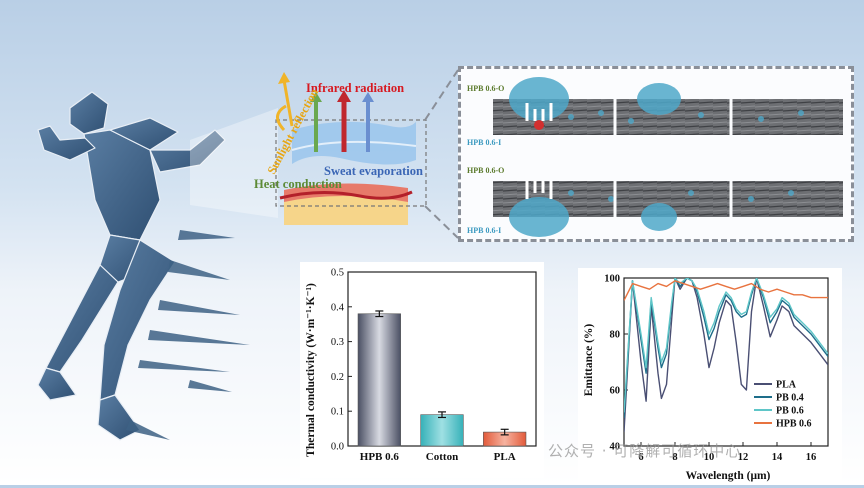 The height and width of the screenshot is (488, 864). What do you see at coordinates (337, 377) in the screenshot?
I see `bar-ytick-label: 0.2` at bounding box center [337, 377].